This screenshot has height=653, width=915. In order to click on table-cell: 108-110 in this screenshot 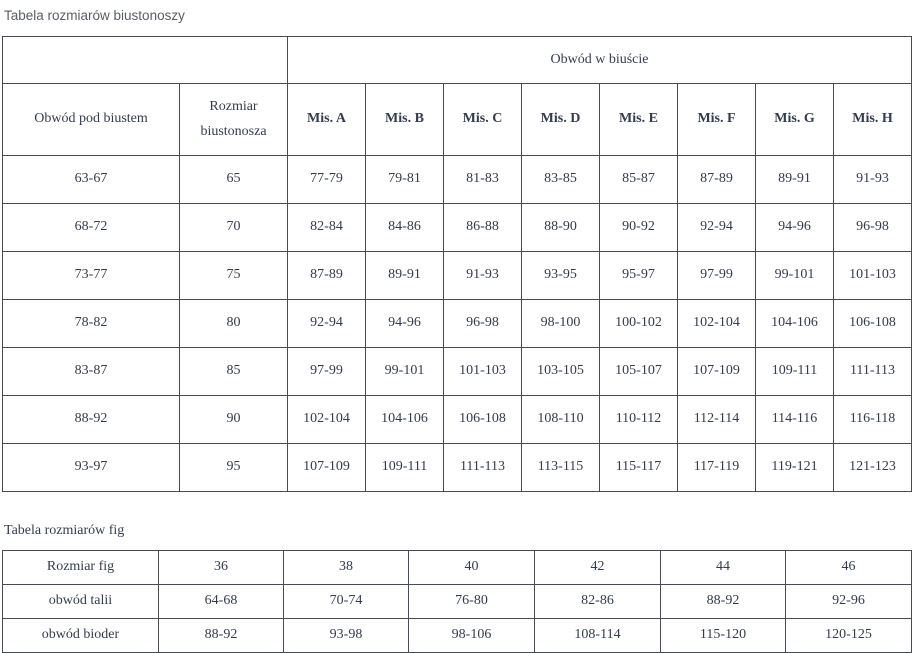, I will do `click(560, 419)`.